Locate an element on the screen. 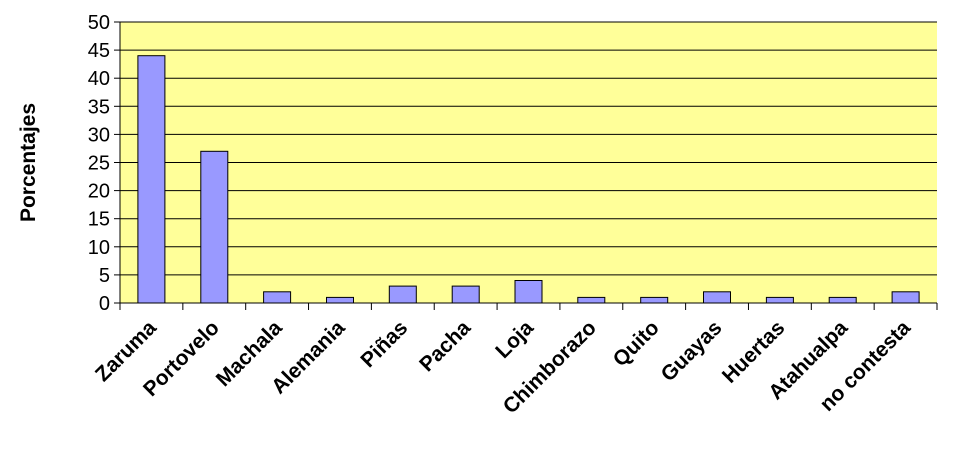 This screenshot has width=957, height=465. bar-huertas is located at coordinates (779, 300).